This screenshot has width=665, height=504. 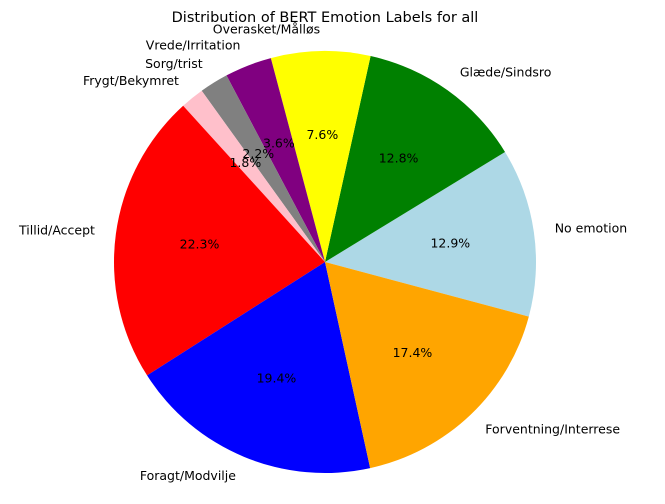 What do you see at coordinates (450, 242) in the screenshot?
I see `percentage-label-no-emotion: 12.9%` at bounding box center [450, 242].